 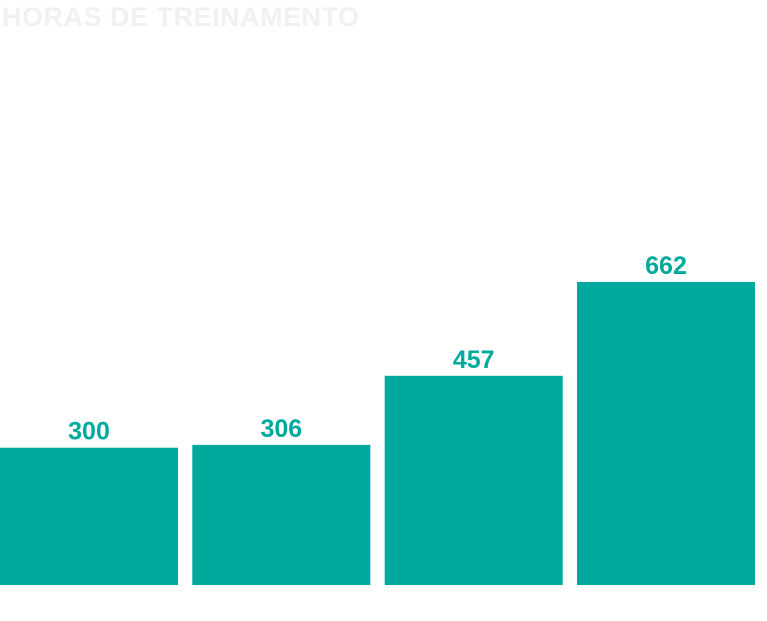 What do you see at coordinates (89, 432) in the screenshot?
I see `bar-value-label-1: 300` at bounding box center [89, 432].